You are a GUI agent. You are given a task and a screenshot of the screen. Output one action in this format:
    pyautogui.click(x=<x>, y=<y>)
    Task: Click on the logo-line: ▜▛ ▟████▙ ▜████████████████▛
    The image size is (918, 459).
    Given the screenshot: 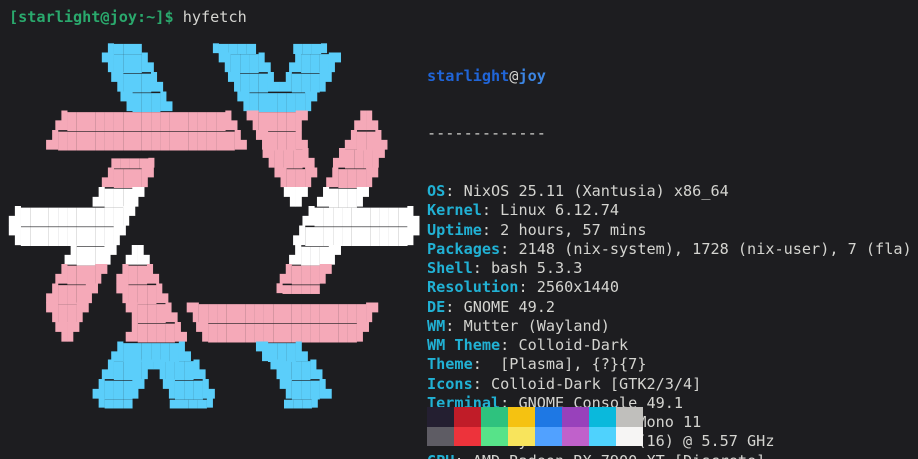 What is the action you would take?
    pyautogui.click(x=189, y=333)
    